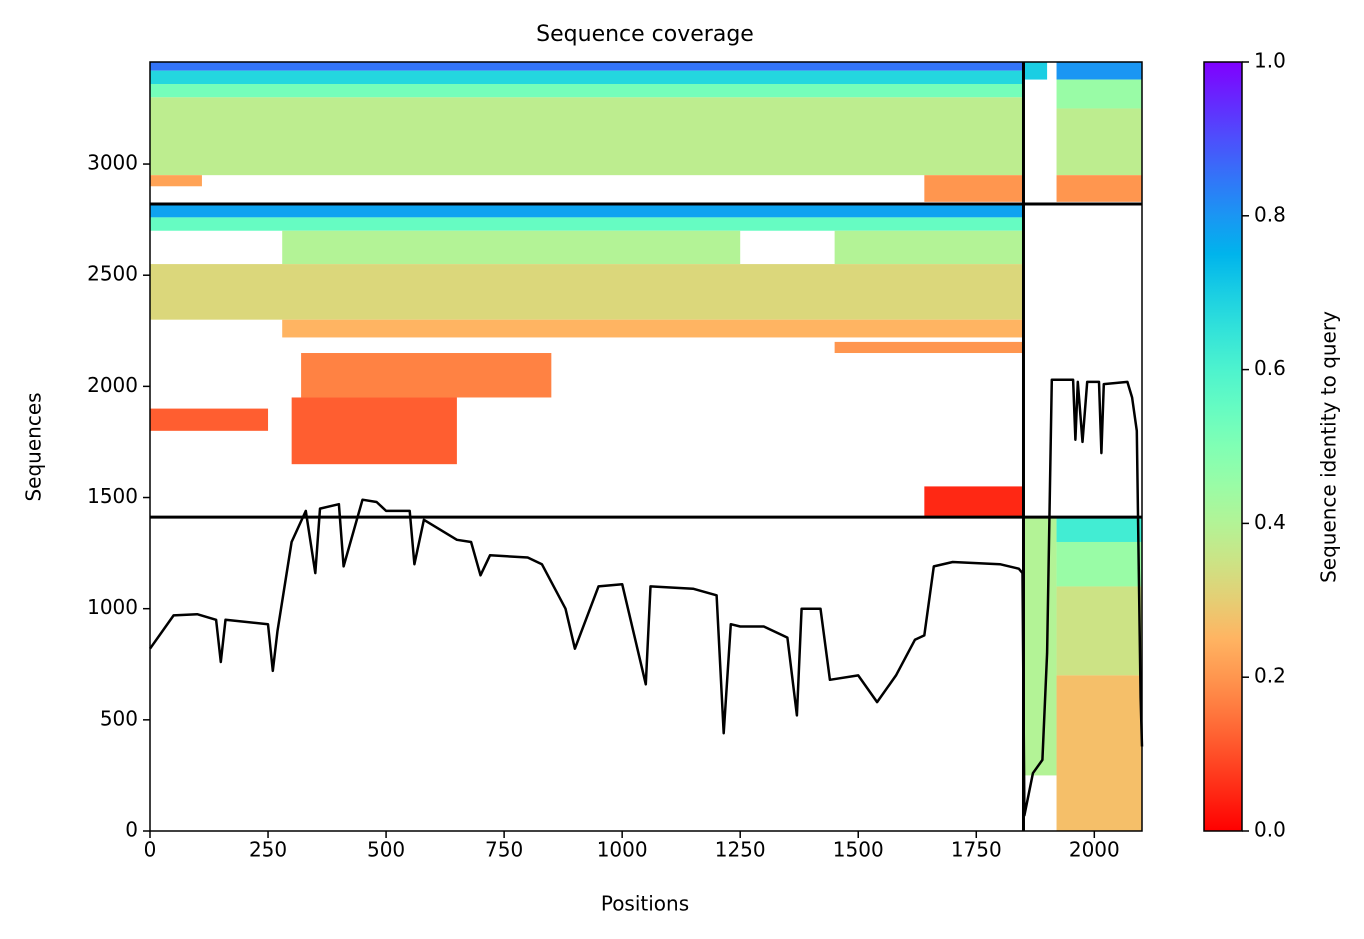 This screenshot has width=1364, height=939. Describe the element at coordinates (112, 607) in the screenshot. I see `y-tick-label: 1000` at that location.